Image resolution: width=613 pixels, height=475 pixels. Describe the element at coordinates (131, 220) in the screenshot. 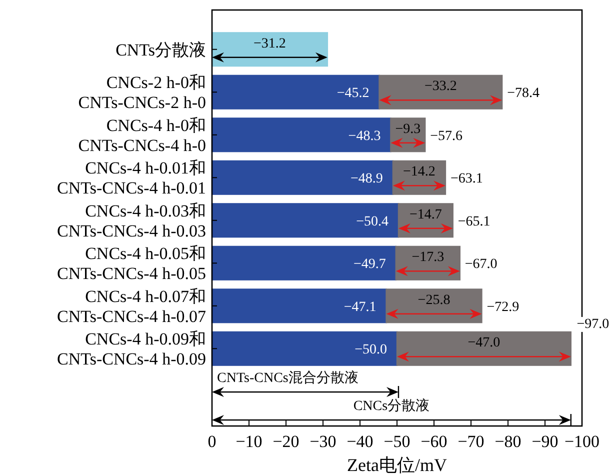

I see `y-tick-label: CNCs-4 h-0.03和 CNTs-CNCs-4 h-0.03` at that location.